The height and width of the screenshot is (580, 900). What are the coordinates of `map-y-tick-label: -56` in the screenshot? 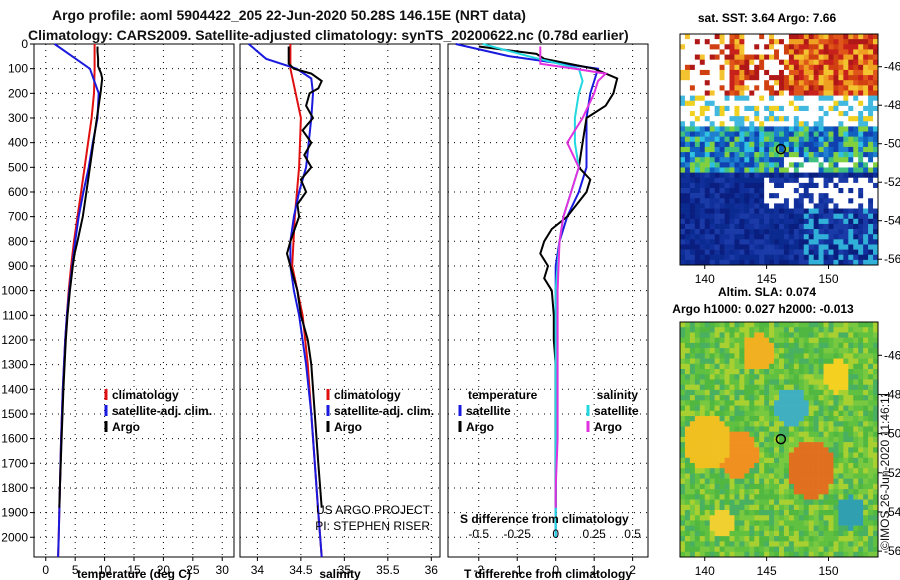 It's located at (892, 551).